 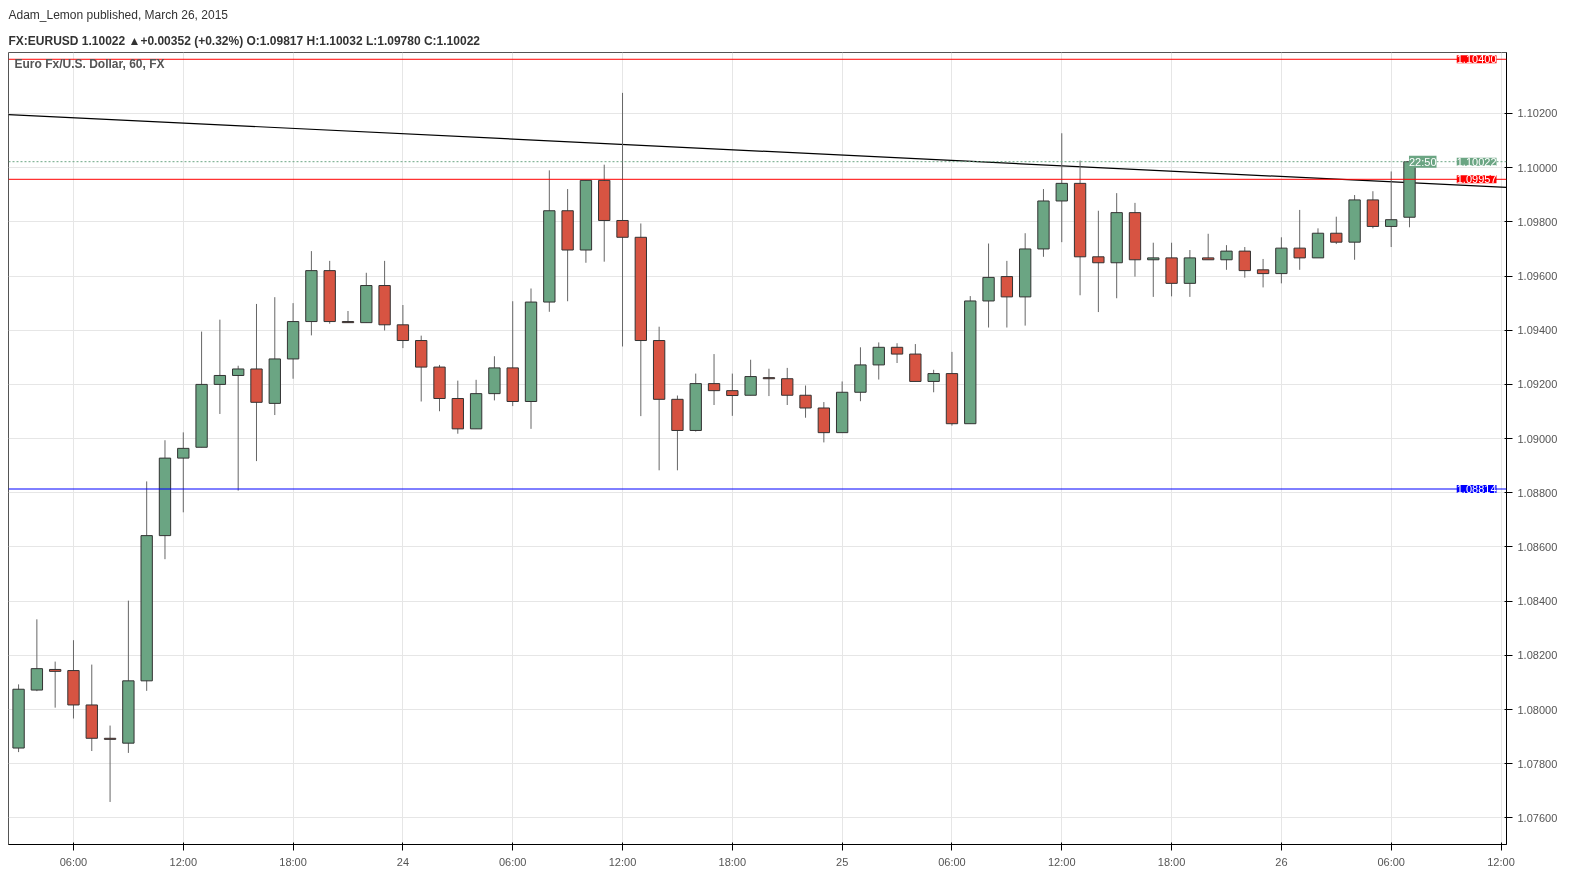 I want to click on ref-line-label: 1.08814, so click(x=1476, y=489).